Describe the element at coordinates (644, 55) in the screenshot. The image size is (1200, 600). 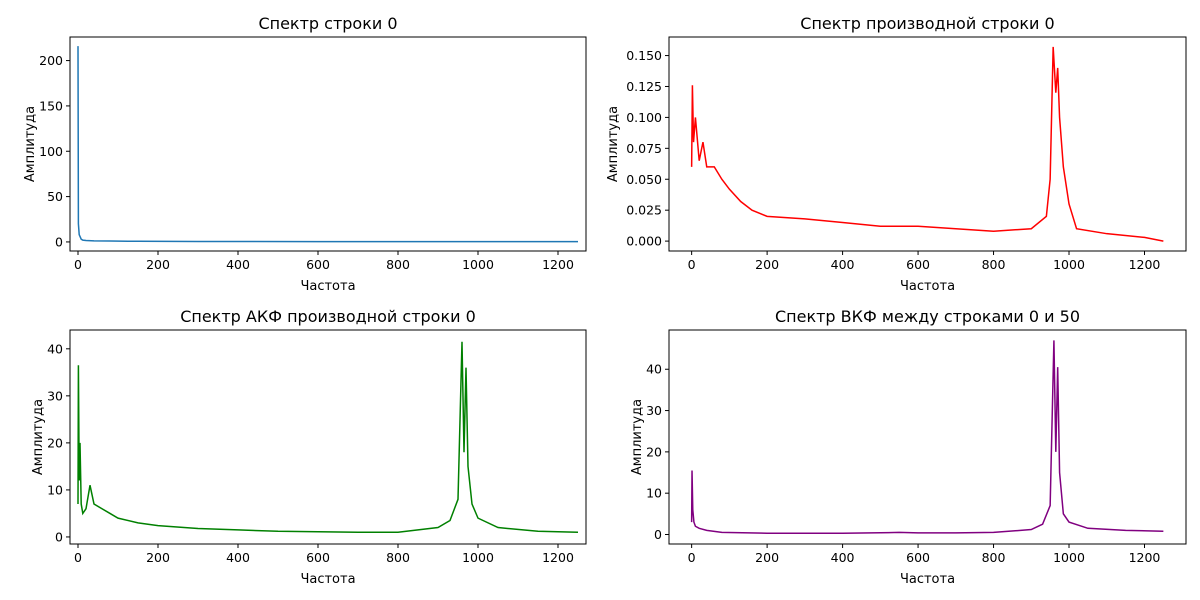
I see `y-tick-label: 0.150` at that location.